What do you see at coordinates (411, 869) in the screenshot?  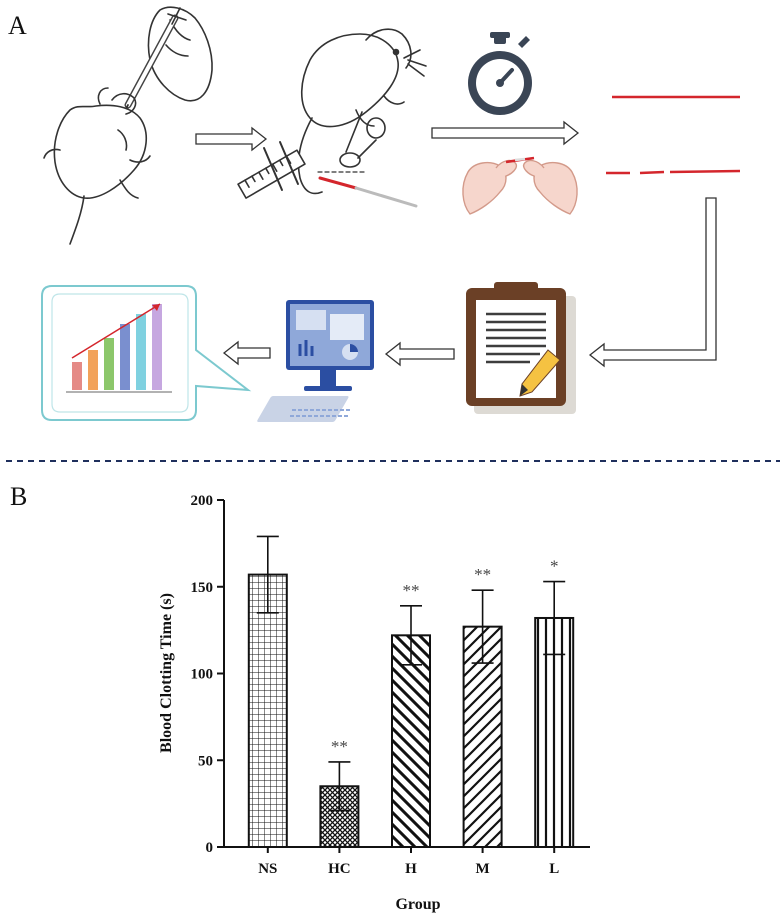 I see `x-tick-label-h: H` at bounding box center [411, 869].